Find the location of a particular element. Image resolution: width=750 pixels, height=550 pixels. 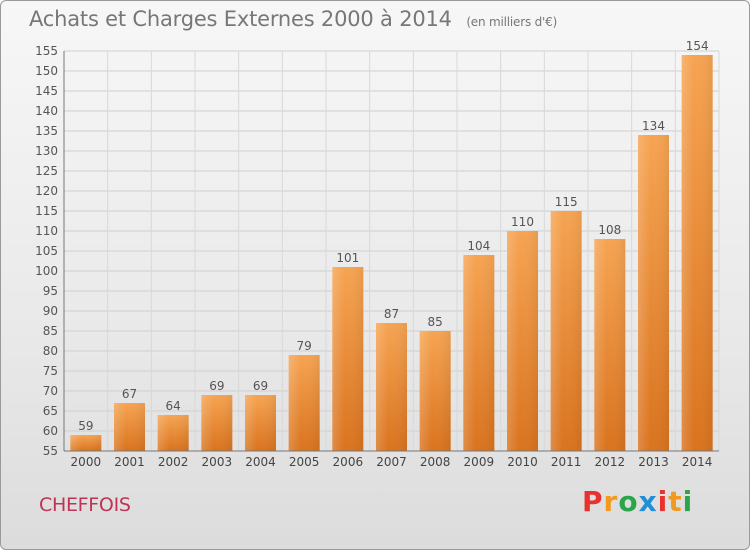

y-tick-label: 65 is located at coordinates (50, 411).